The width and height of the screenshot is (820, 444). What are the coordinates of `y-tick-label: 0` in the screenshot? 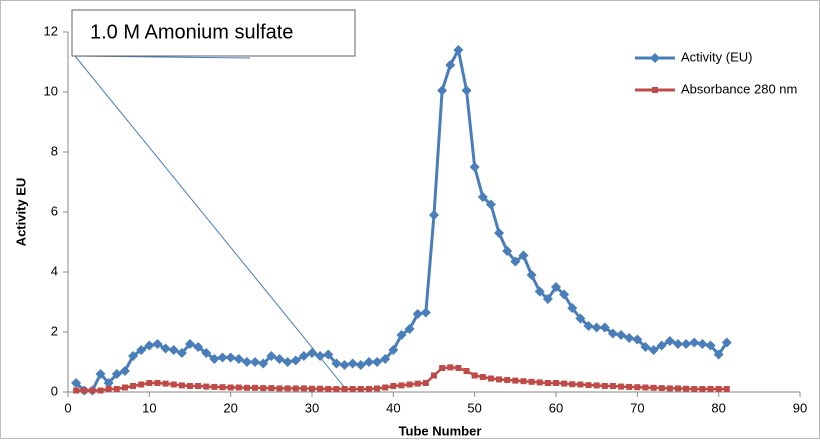 It's located at (54, 390).